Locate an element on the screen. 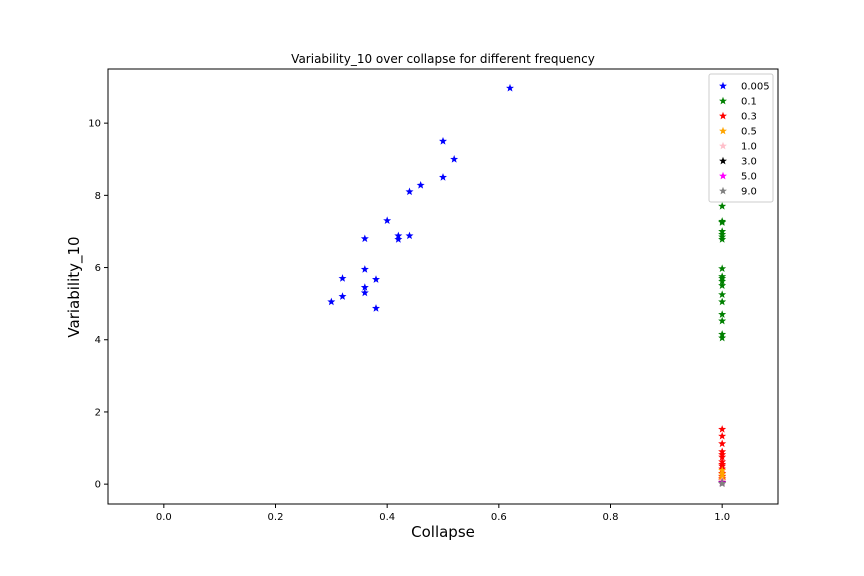  legend-box is located at coordinates (741, 138).